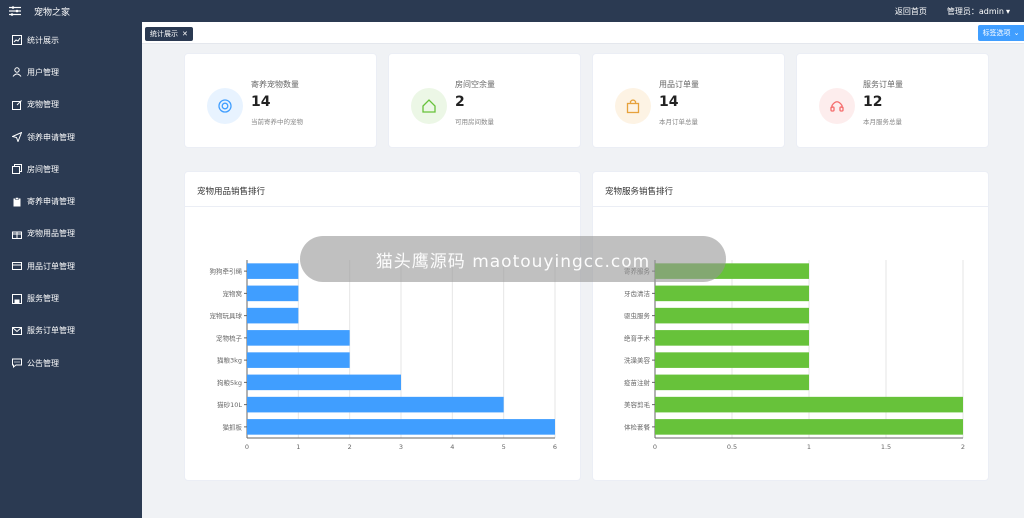  Describe the element at coordinates (882, 122) in the screenshot. I see `stat-subtitle: 本月服务总量` at that location.